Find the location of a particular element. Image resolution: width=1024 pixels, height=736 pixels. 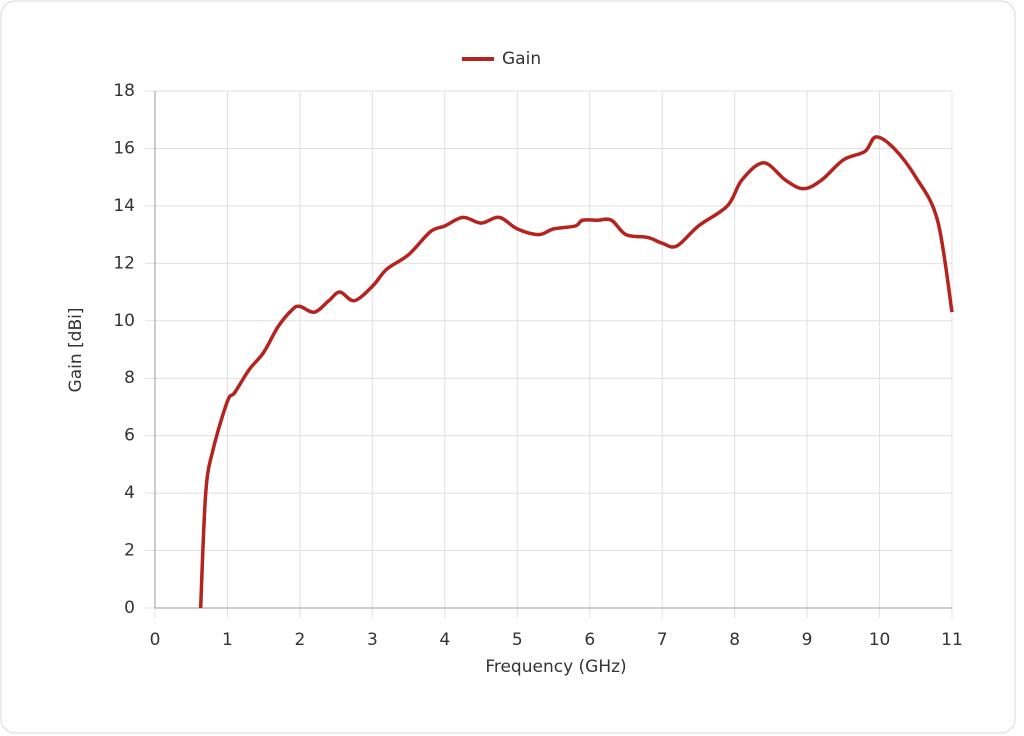

x-tick-label: 8 is located at coordinates (734, 640).